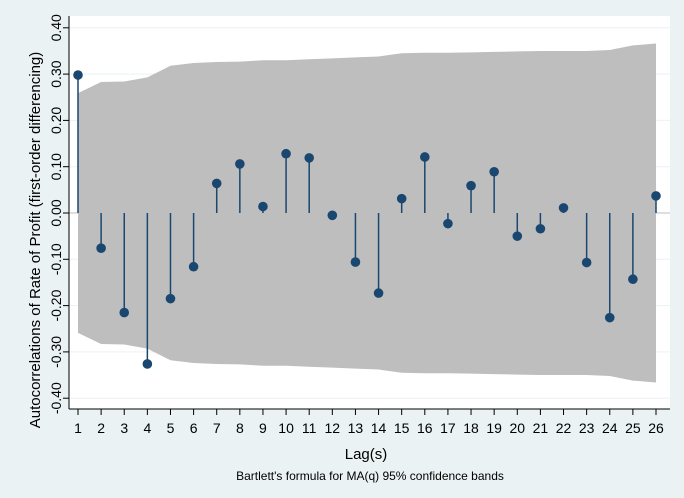 This screenshot has height=498, width=684. What do you see at coordinates (366, 454) in the screenshot?
I see `x-axis-label: Lag(s)` at bounding box center [366, 454].